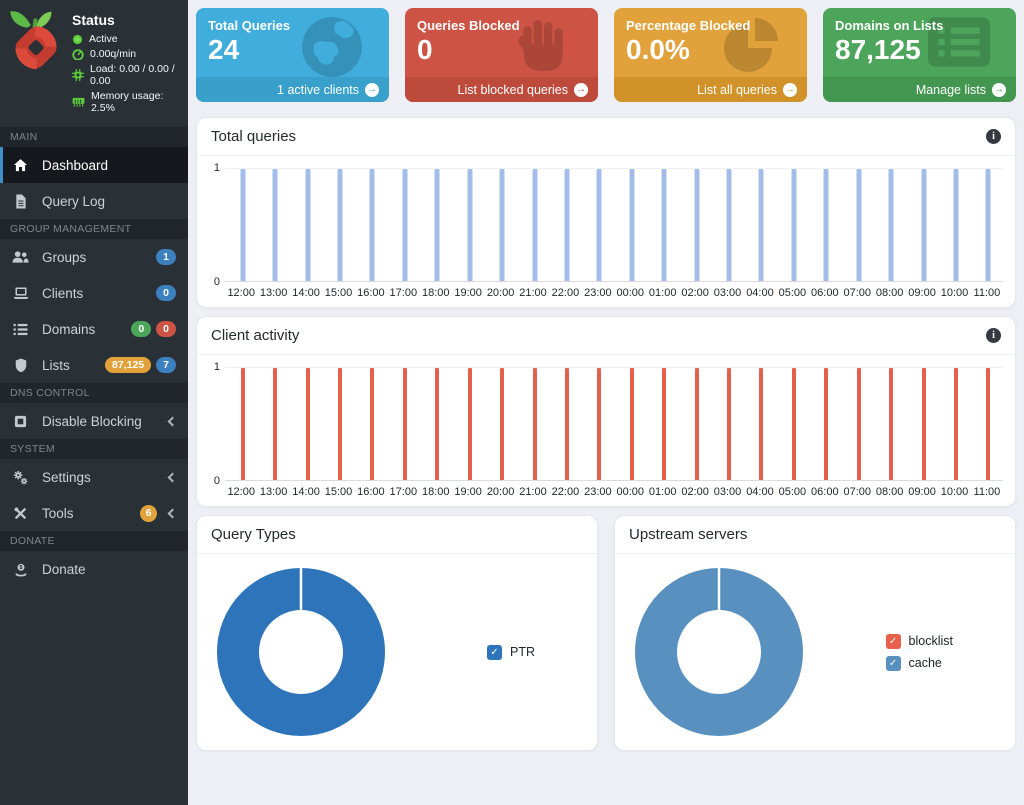  Describe the element at coordinates (318, 89) in the screenshot. I see `card-footer-label: 1 active clients` at that location.